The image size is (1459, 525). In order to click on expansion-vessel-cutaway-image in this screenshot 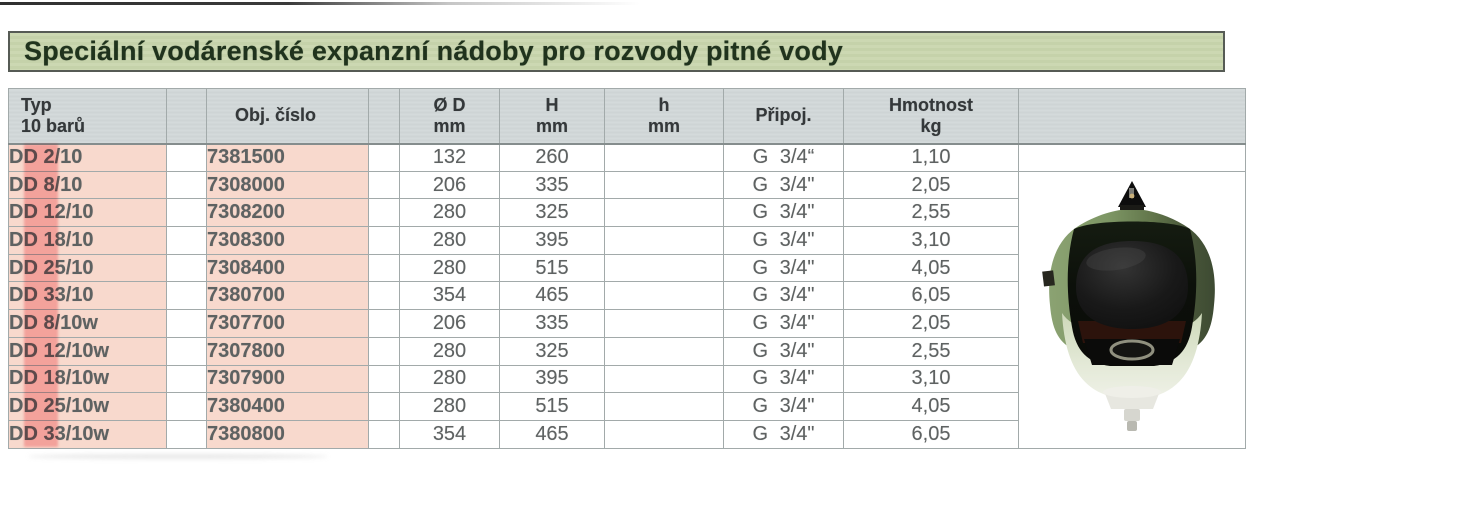, I will do `click(1128, 305)`.